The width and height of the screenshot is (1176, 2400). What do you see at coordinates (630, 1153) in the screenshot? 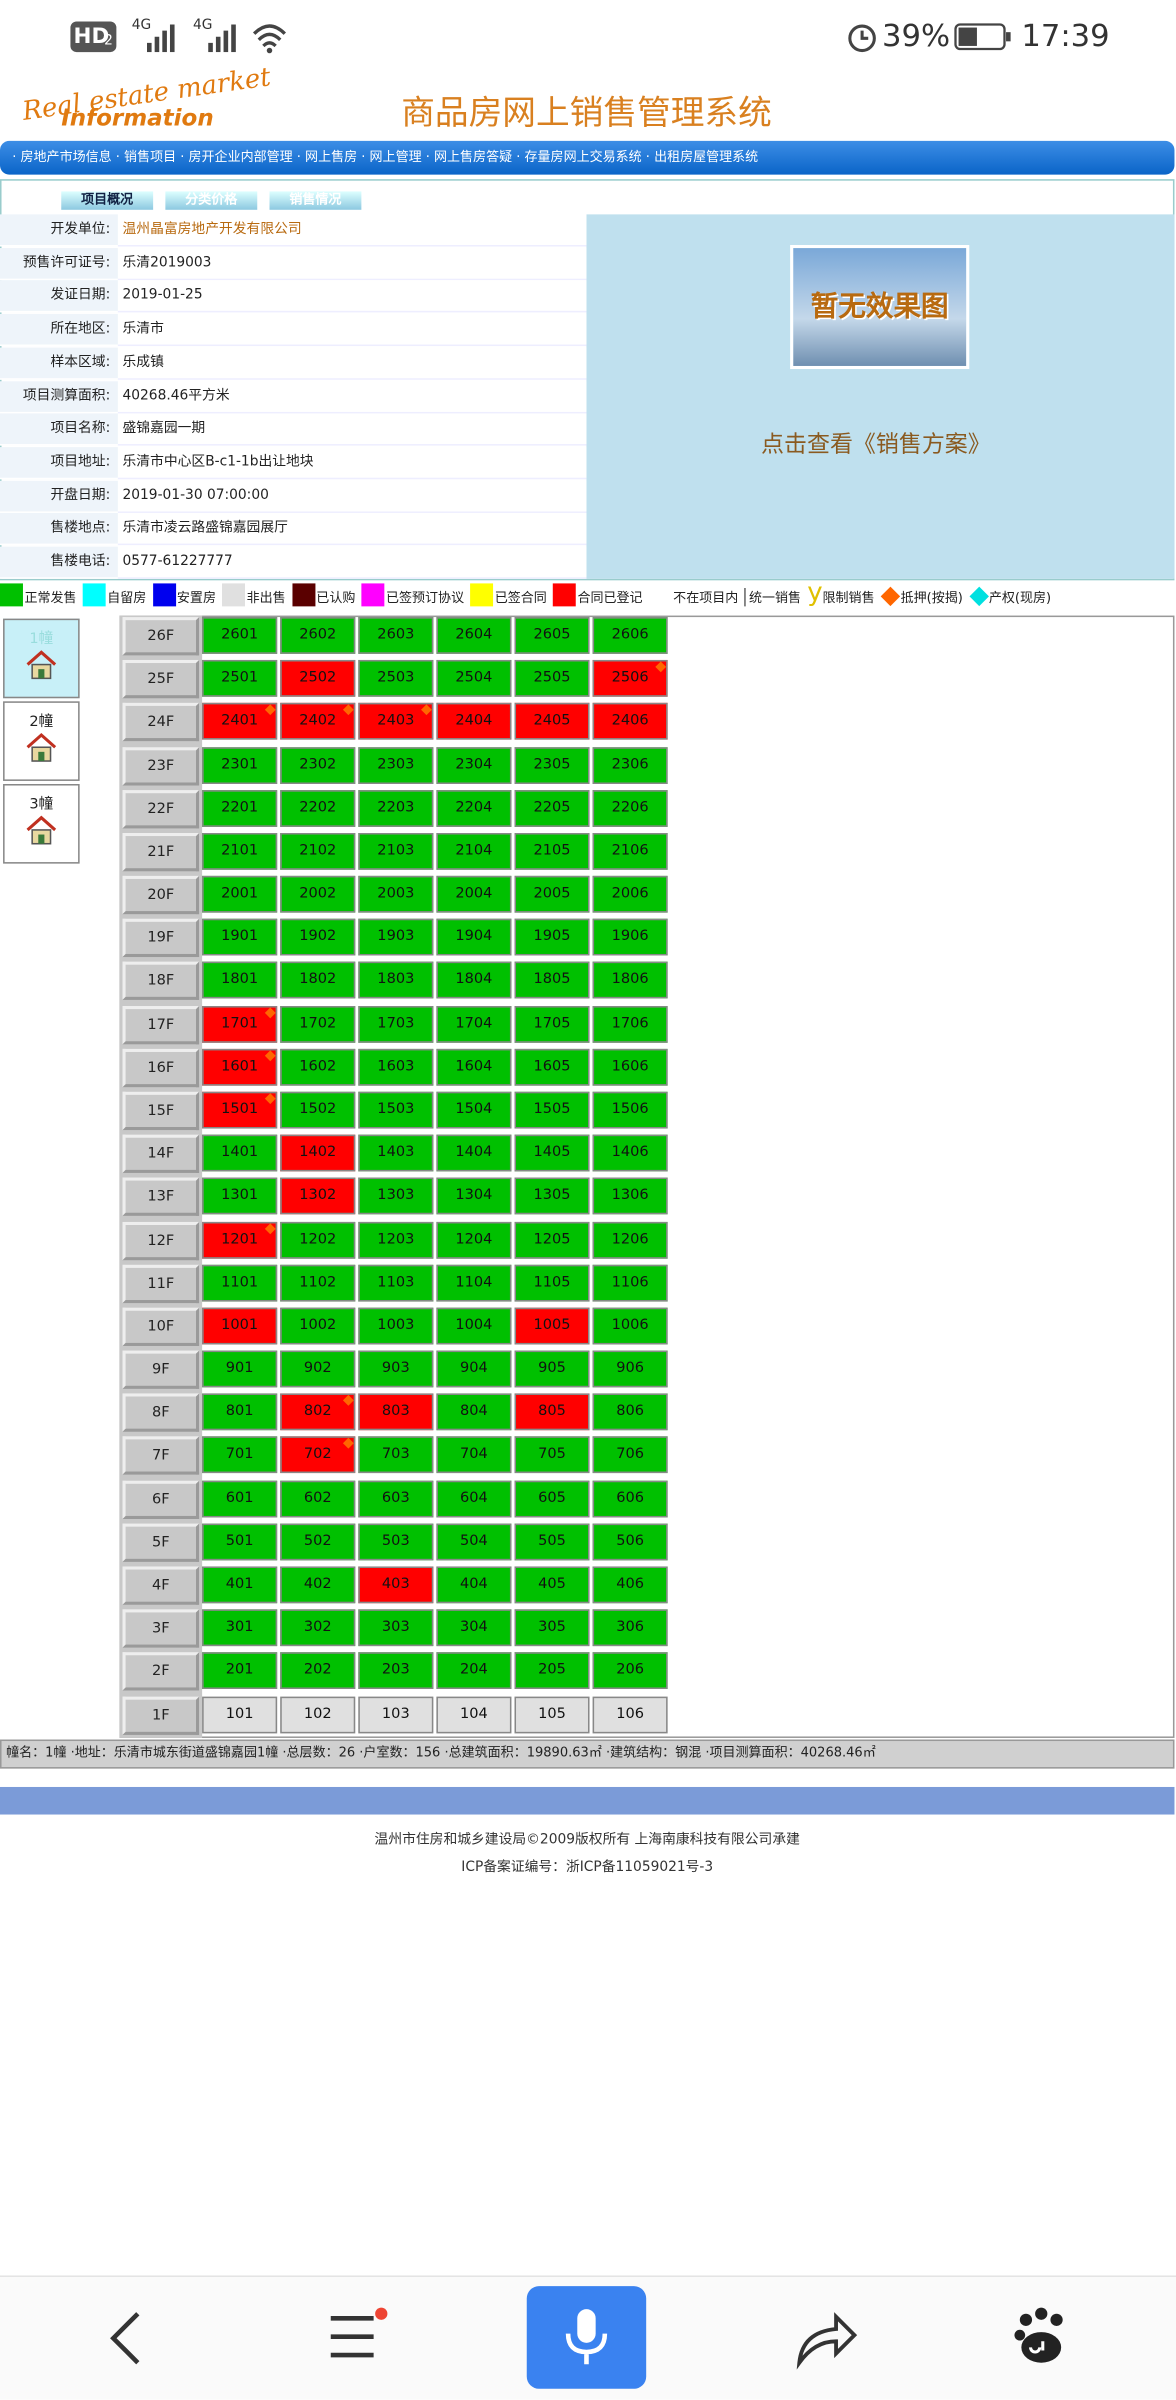
I see `unit: 1406` at bounding box center [630, 1153].